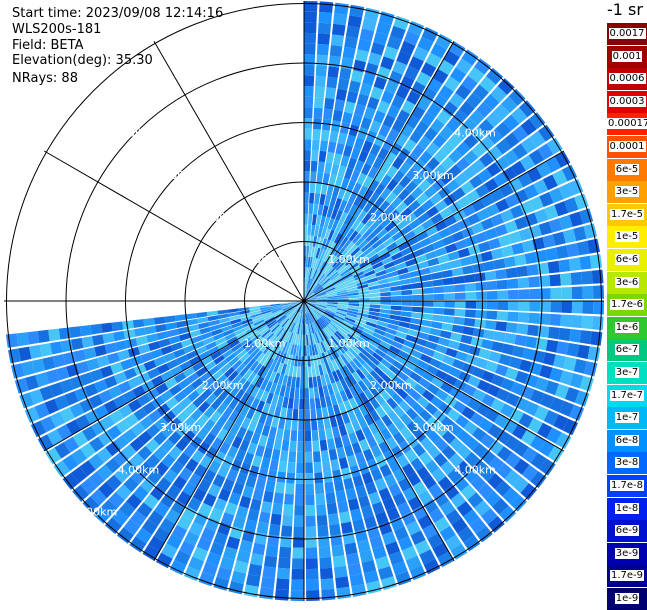  I want to click on colorbar-cell: 3e-8, so click(627, 463).